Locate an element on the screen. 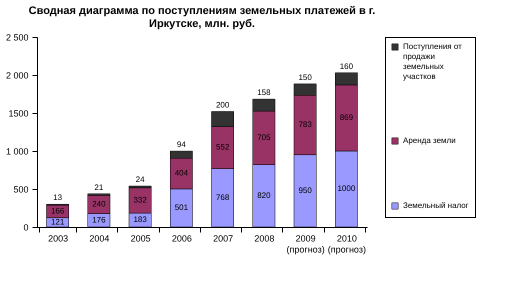 The width and height of the screenshot is (506, 302). data-label: 332 is located at coordinates (140, 199).